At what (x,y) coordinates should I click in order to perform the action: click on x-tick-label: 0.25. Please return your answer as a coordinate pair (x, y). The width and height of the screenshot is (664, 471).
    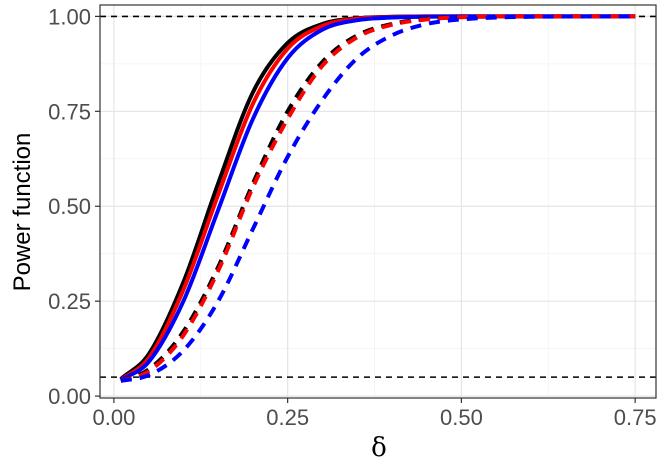
    Looking at the image, I should click on (287, 417).